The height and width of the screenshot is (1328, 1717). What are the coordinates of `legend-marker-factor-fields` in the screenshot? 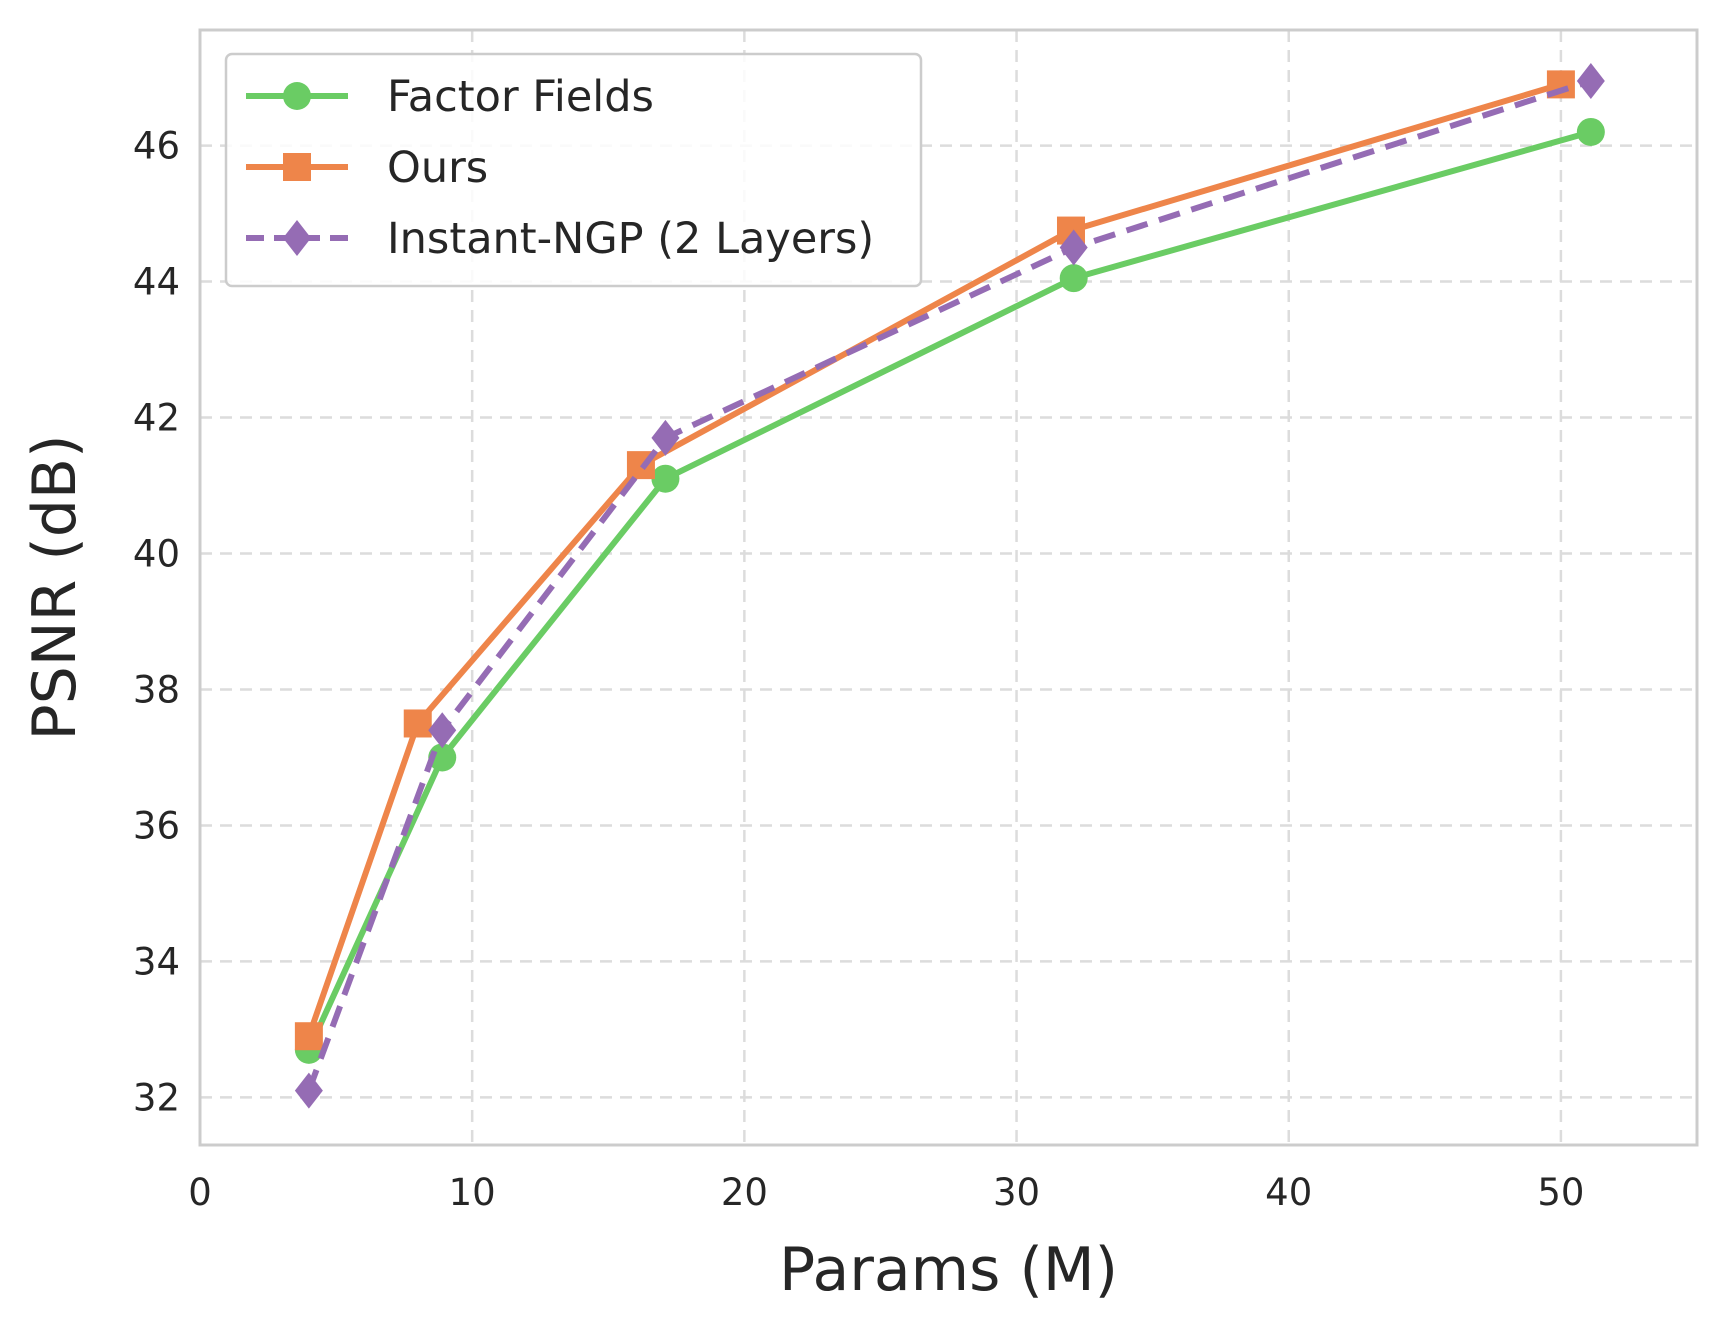 It's located at (297, 96).